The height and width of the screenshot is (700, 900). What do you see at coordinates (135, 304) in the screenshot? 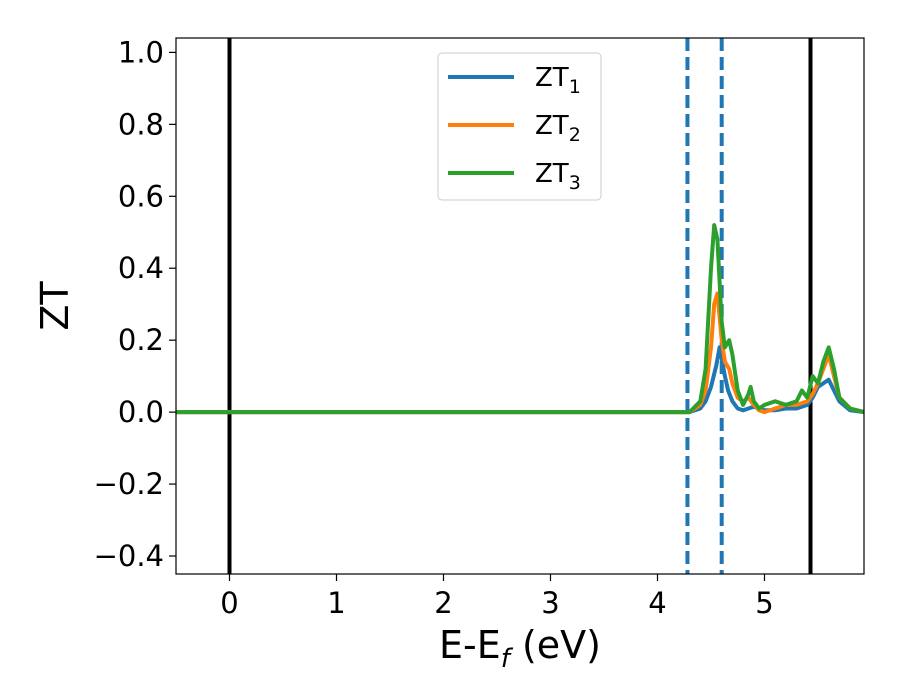
I see `y-axis: −0.4 −0.2 0.0 0.2 0.4 0.6 0.8 1.0` at bounding box center [135, 304].